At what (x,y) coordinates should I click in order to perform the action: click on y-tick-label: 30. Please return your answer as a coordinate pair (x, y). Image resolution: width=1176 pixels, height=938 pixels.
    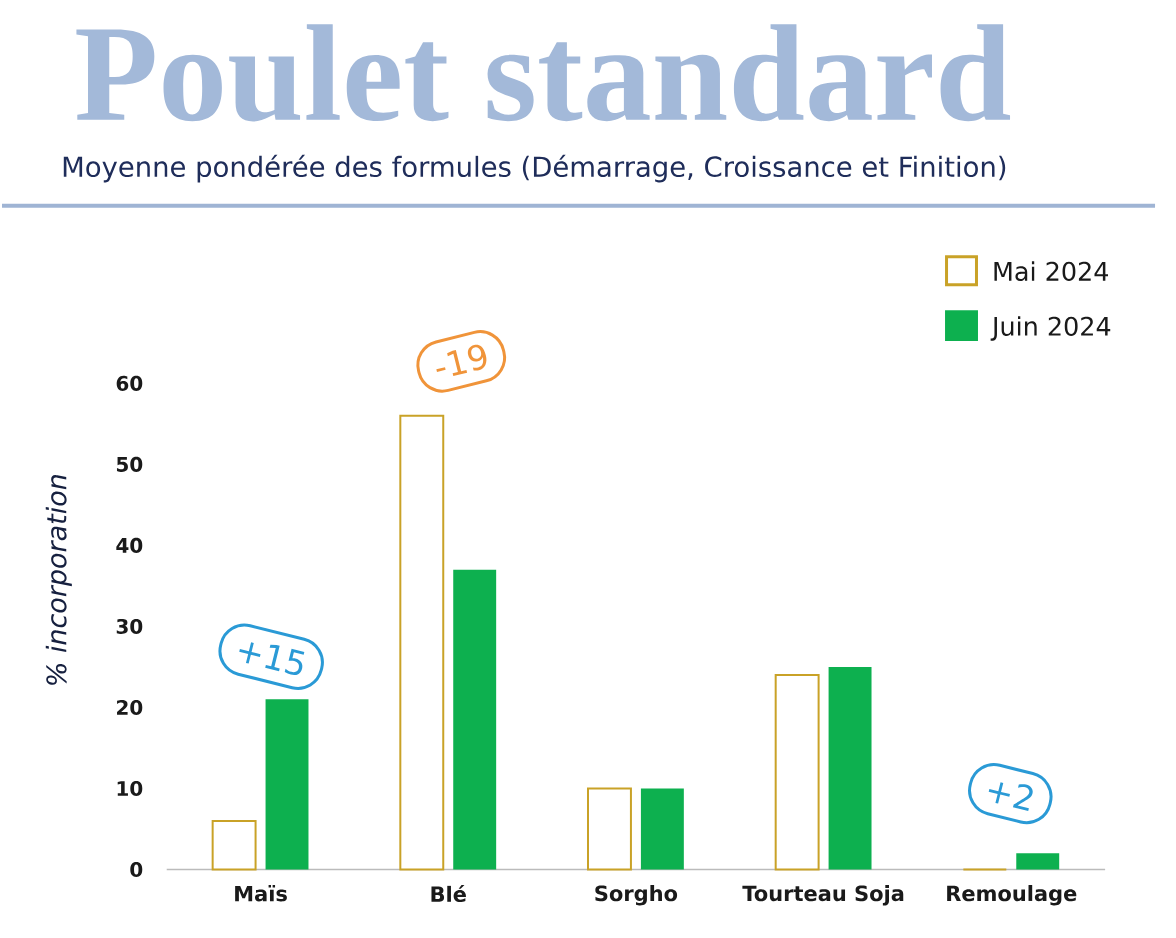
    Looking at the image, I should click on (129, 626).